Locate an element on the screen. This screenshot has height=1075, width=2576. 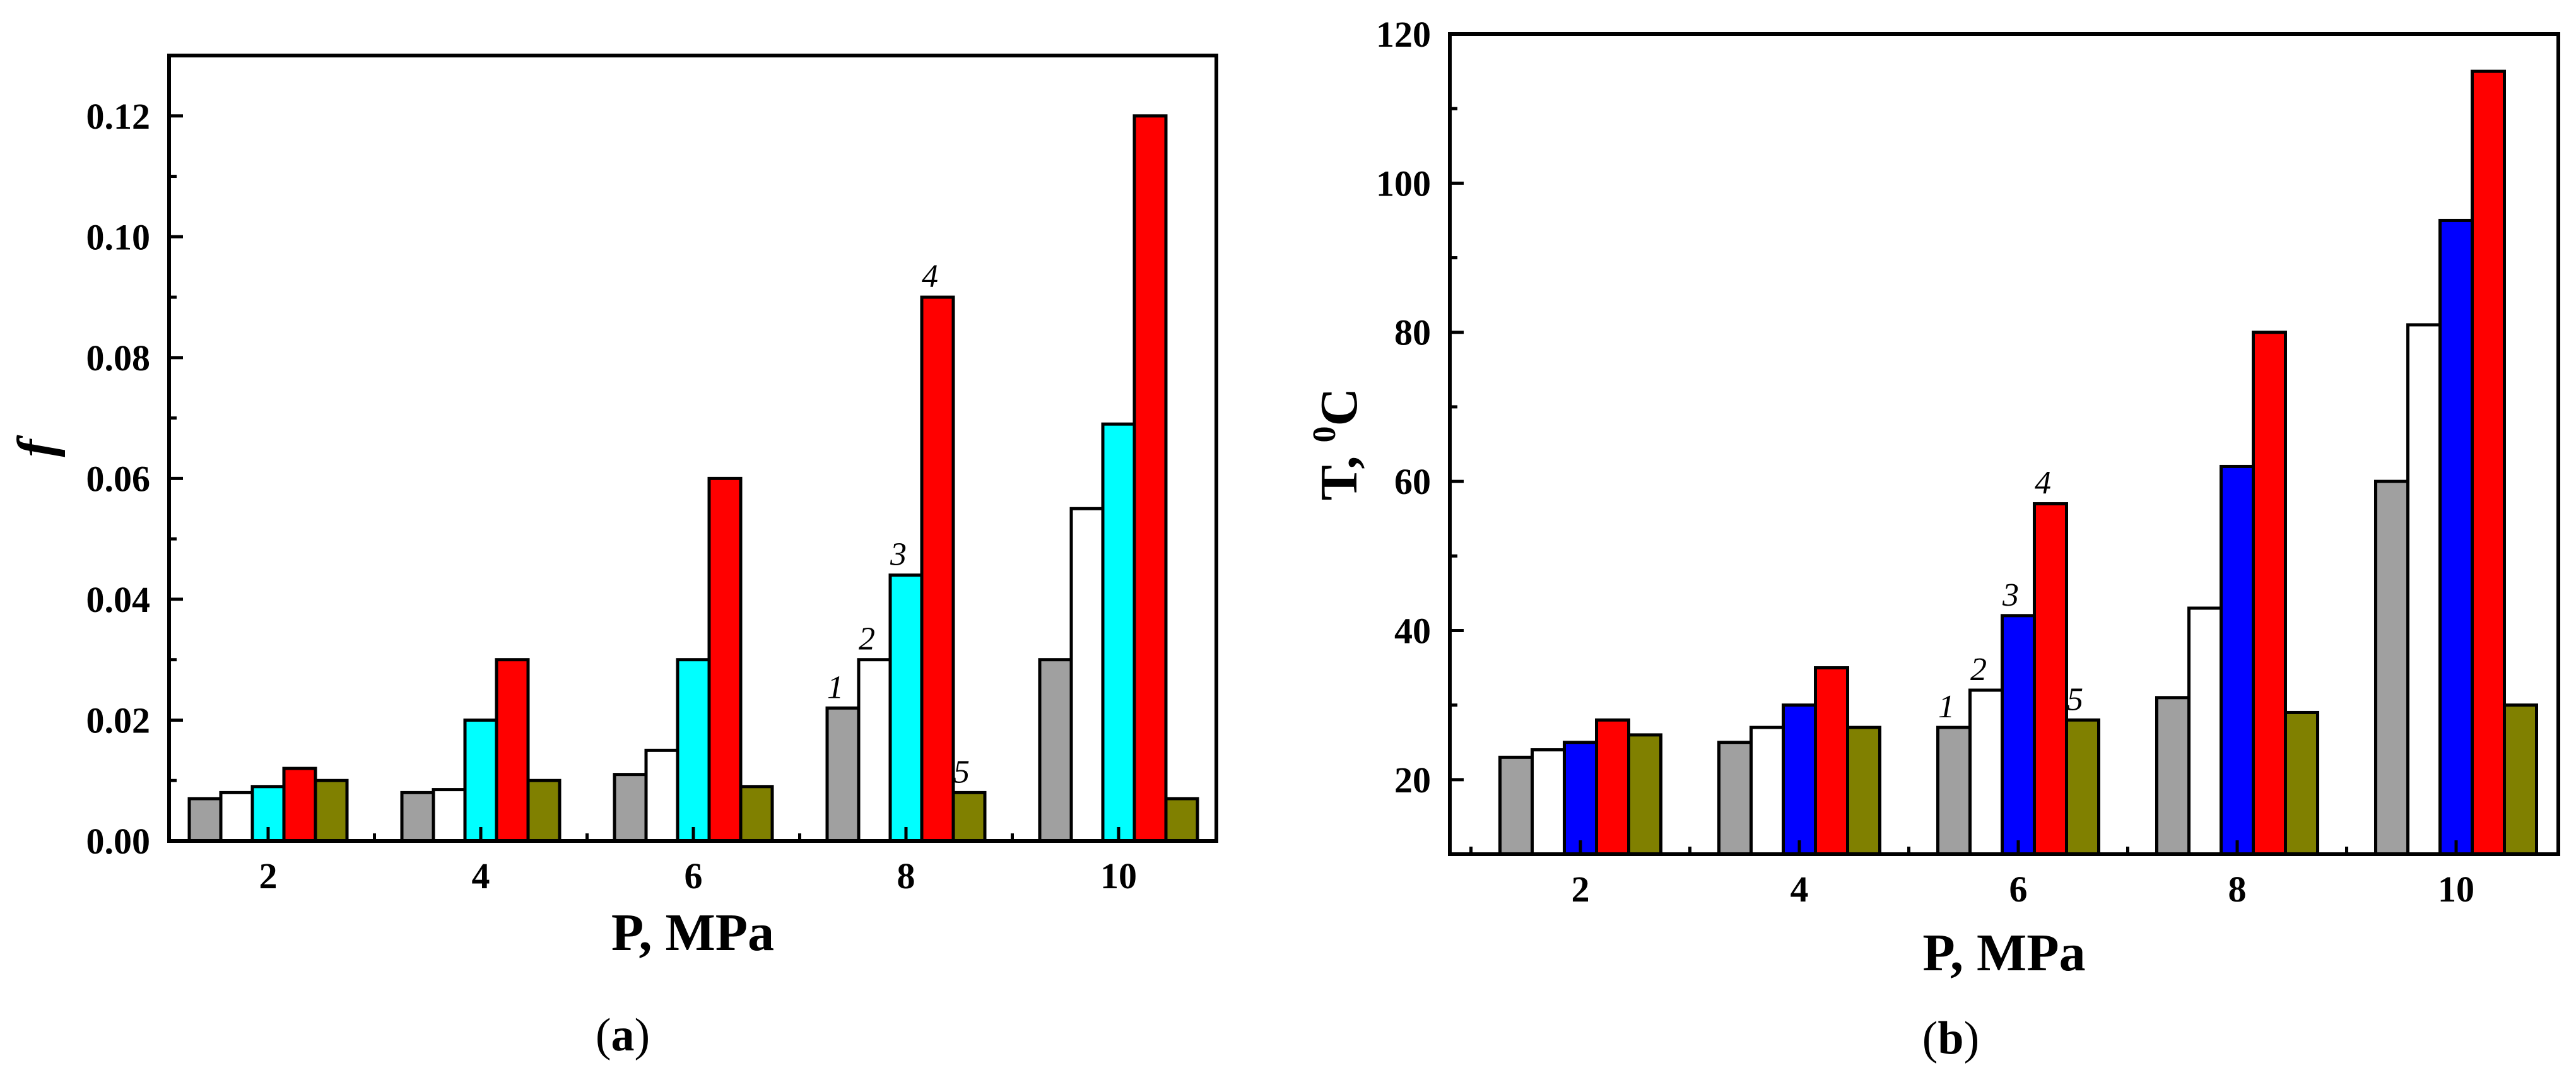
panel-label: (b) is located at coordinates (1950, 1039).